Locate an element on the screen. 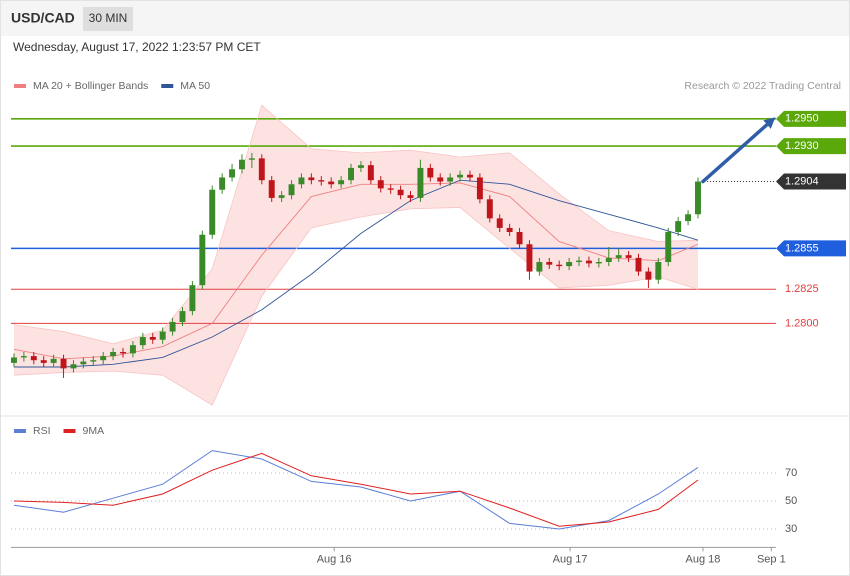 This screenshot has width=850, height=576. y-tick-label: 70 is located at coordinates (791, 473).